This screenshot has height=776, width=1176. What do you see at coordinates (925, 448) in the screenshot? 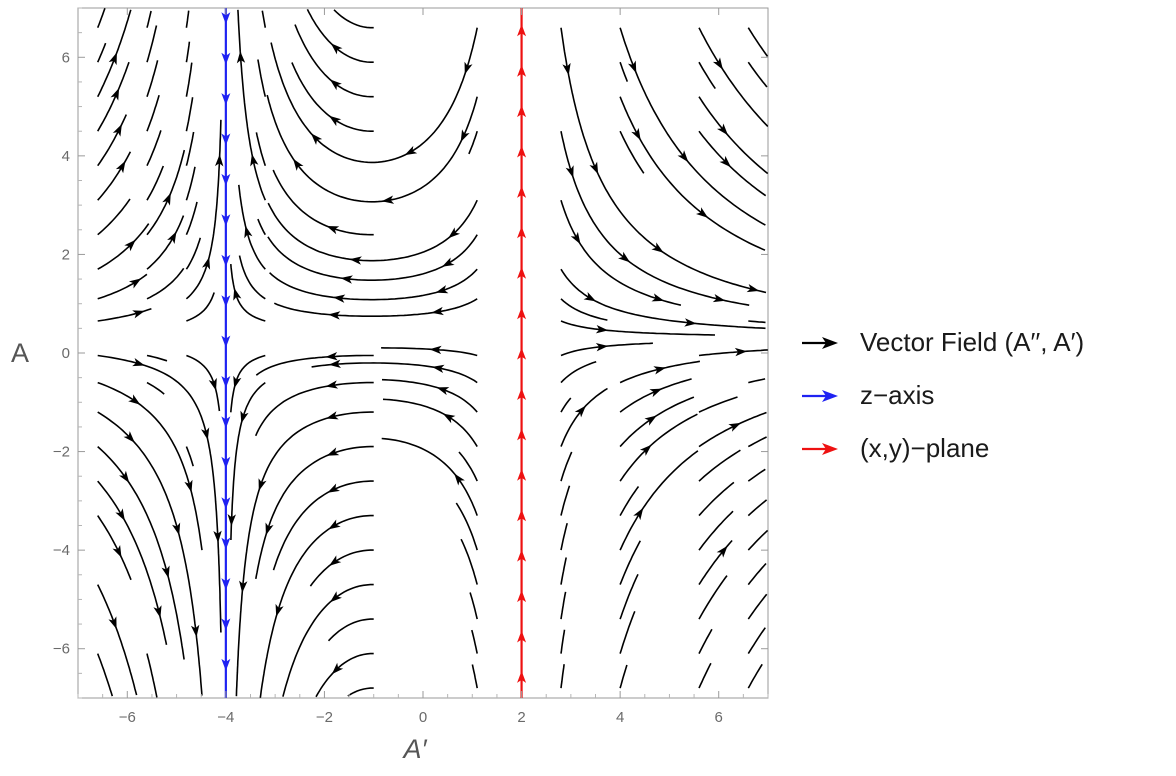
I see `legend-label: (x,y)−plane` at bounding box center [925, 448].